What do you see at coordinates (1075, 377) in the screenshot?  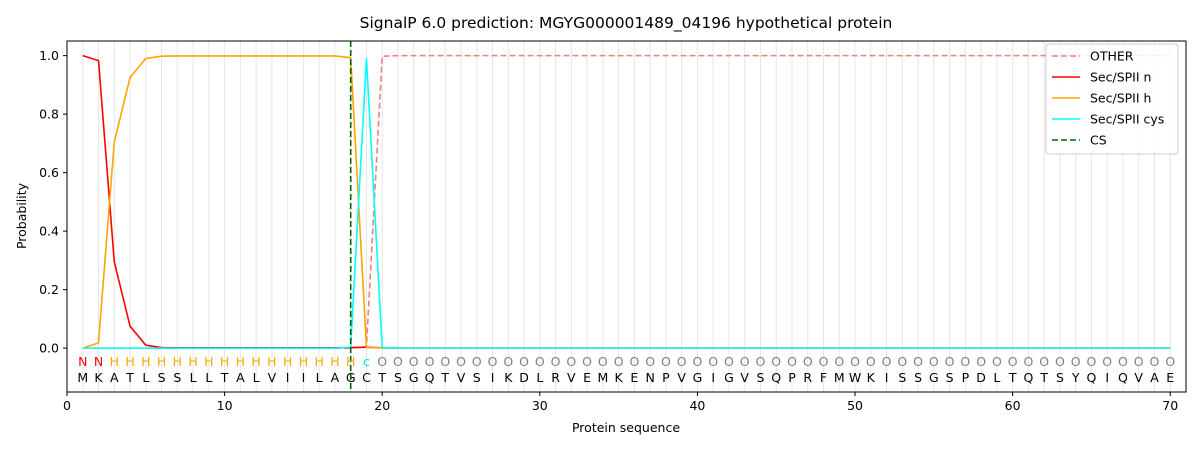 I see `residue-label: Y` at bounding box center [1075, 377].